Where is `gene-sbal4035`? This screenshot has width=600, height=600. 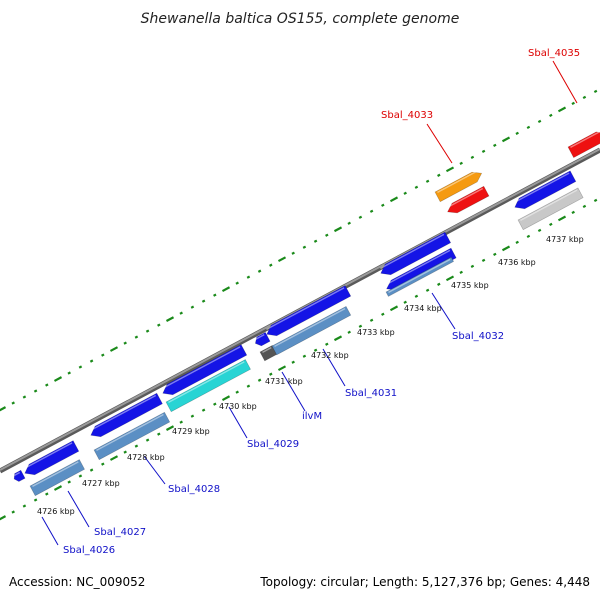
gene-sbal4035 is located at coordinates (583, 143).